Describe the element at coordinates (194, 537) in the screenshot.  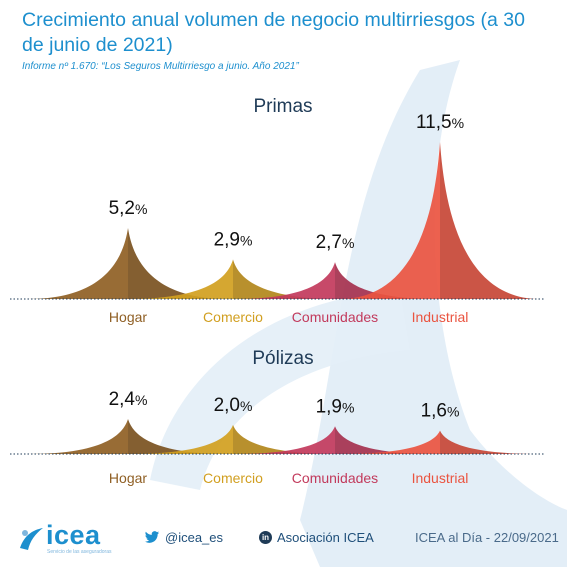
I see `twitter-handle: @icea_es` at that location.